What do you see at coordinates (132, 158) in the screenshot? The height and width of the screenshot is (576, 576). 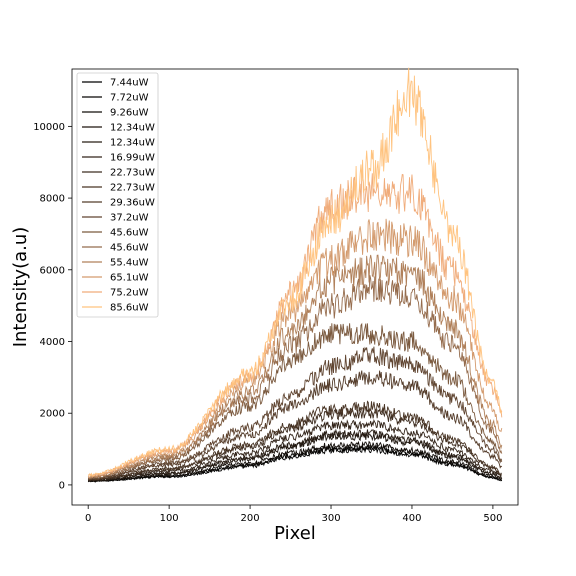 I see `legend-label: 16.99uW` at bounding box center [132, 158].